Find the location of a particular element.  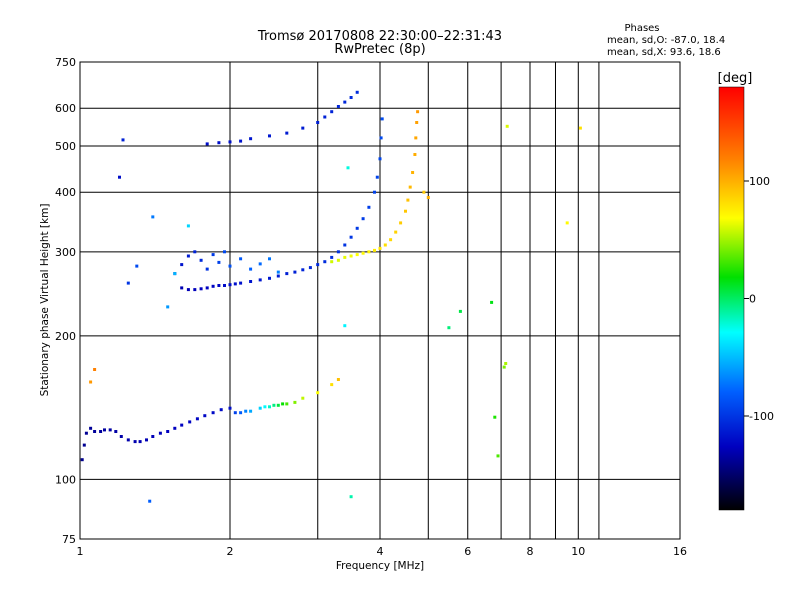

y-tick-label: 100 is located at coordinates (65, 479).